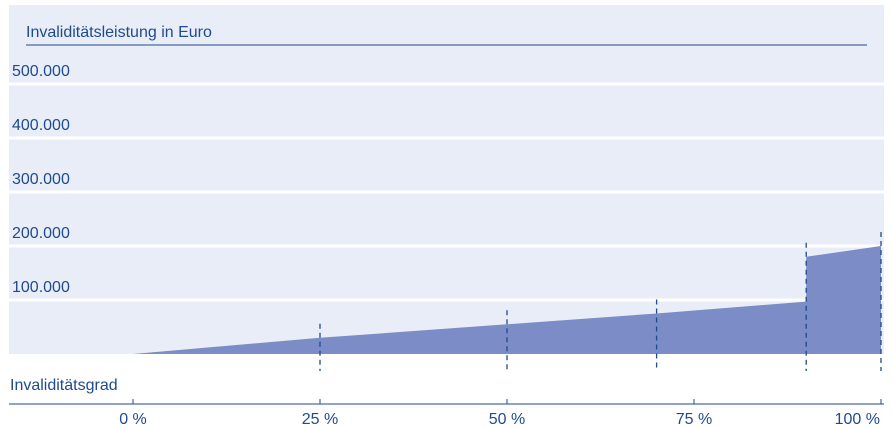 This screenshot has height=428, width=893. What do you see at coordinates (857, 419) in the screenshot?
I see `x-tick-label: 100 %` at bounding box center [857, 419].